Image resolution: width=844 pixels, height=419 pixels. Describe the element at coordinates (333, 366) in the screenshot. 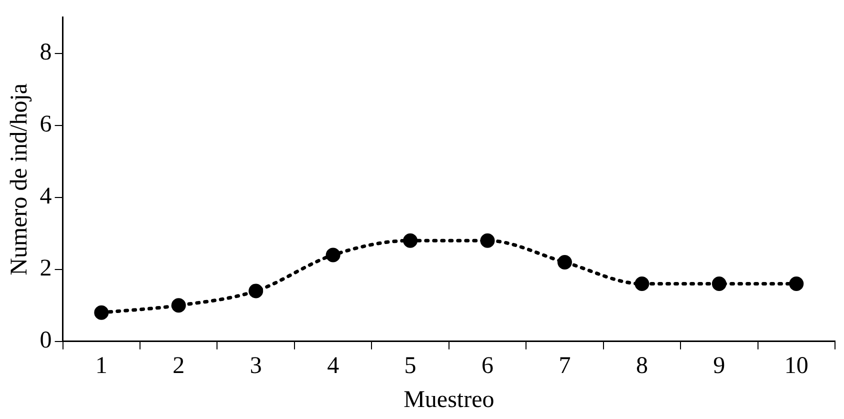

I see `x-tick-label: 4` at that location.